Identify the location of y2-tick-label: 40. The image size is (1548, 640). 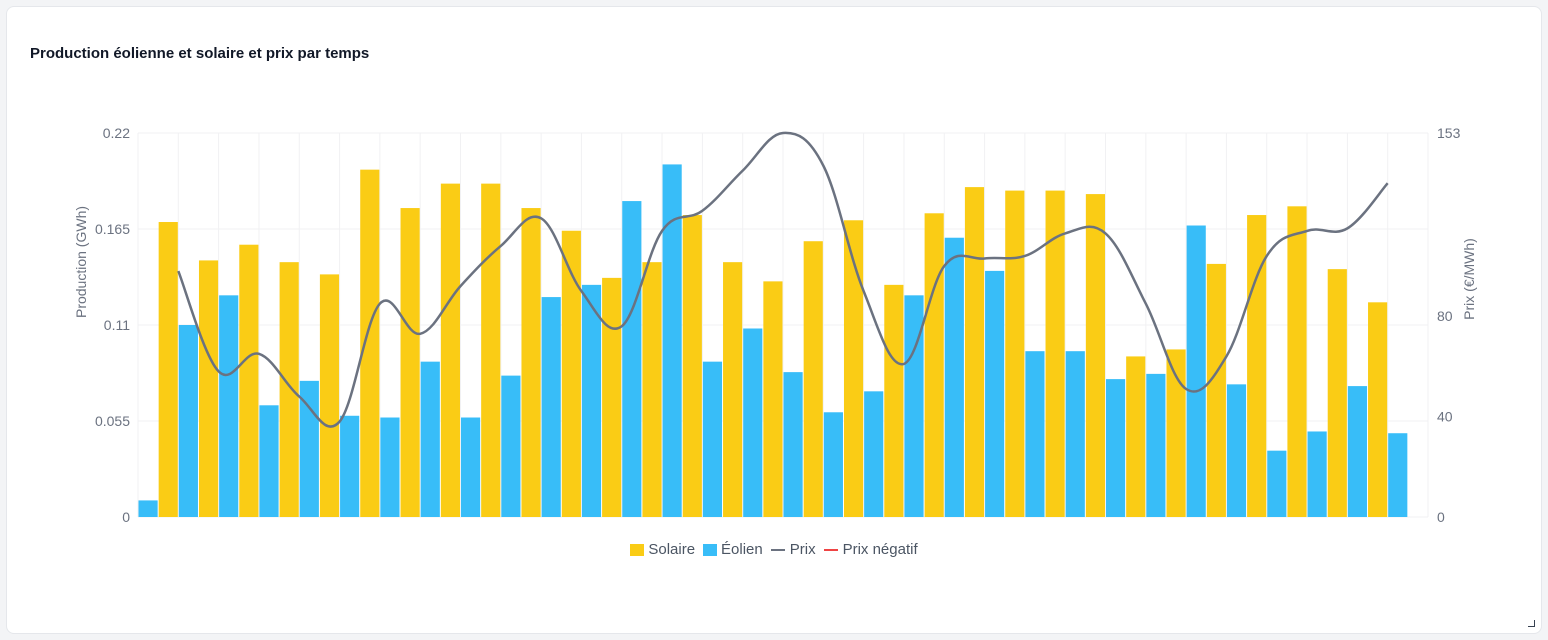
(1445, 417).